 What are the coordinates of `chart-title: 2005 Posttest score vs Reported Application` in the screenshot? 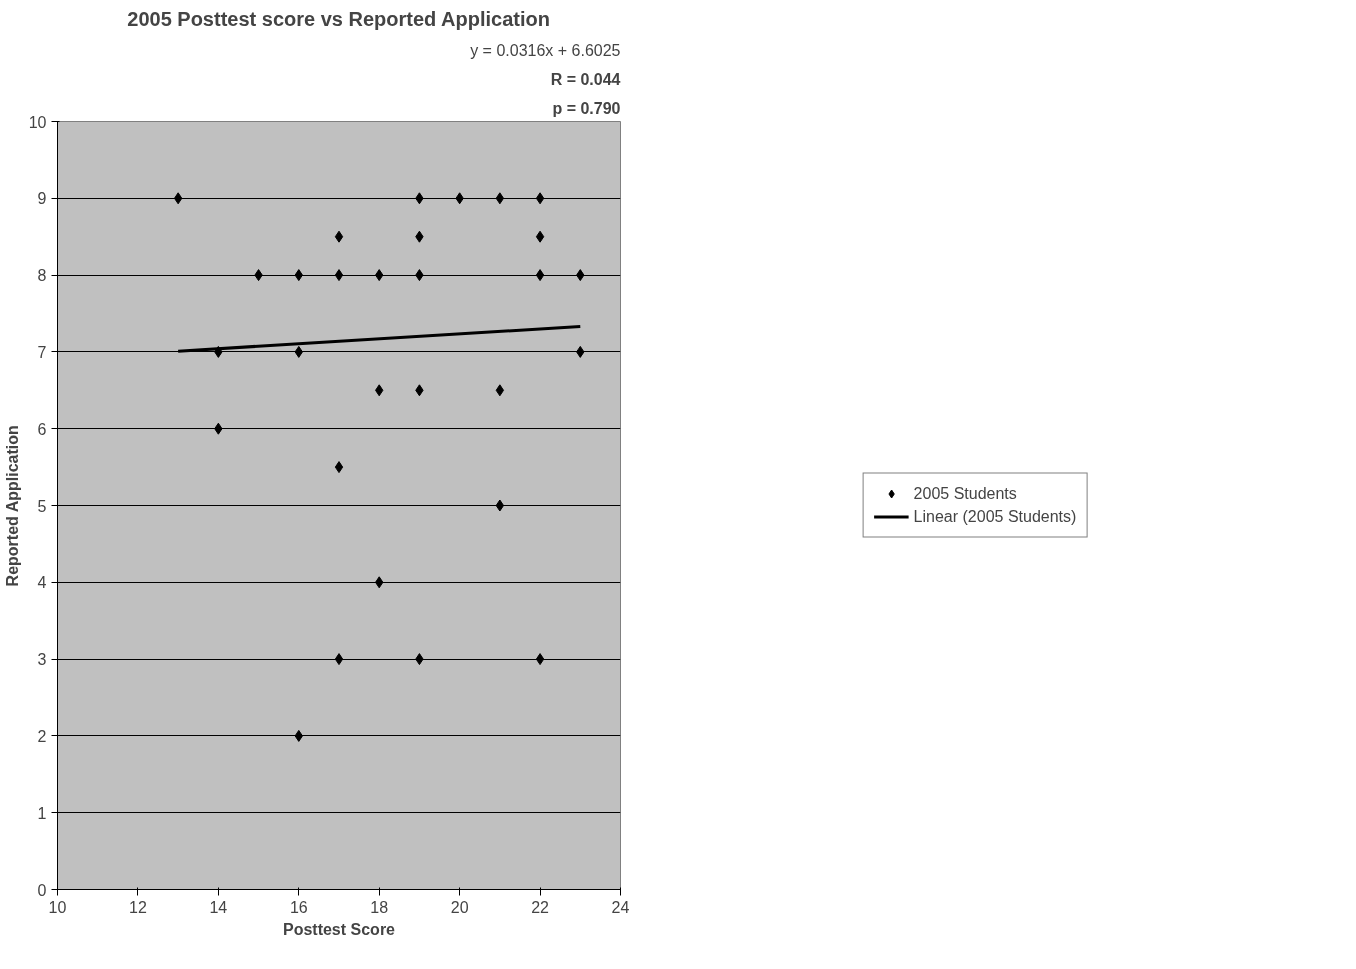 It's located at (338, 18).